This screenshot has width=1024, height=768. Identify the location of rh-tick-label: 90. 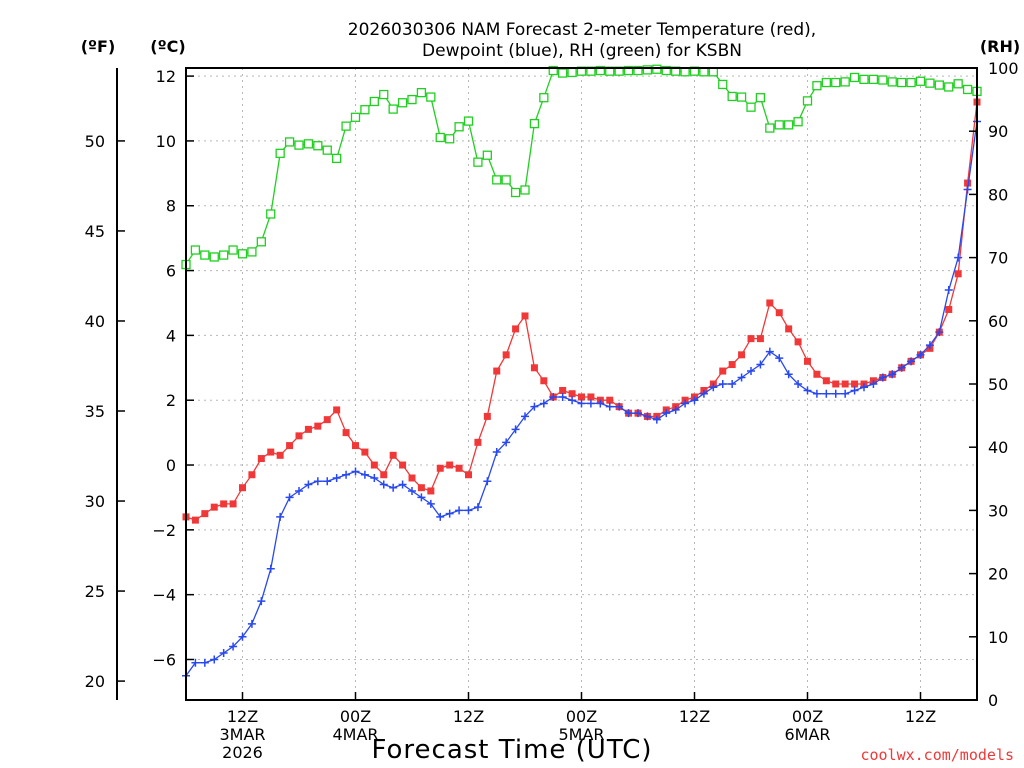
(998, 131).